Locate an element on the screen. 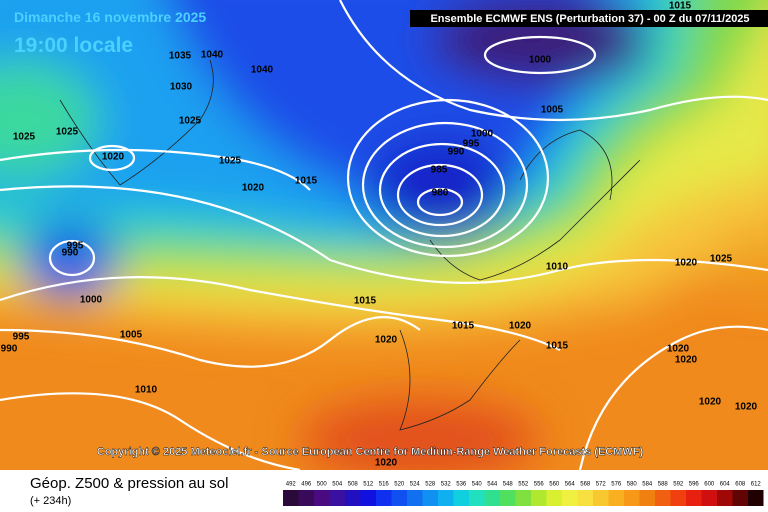 The height and width of the screenshot is (512, 768). scale-label: 596 is located at coordinates (694, 485).